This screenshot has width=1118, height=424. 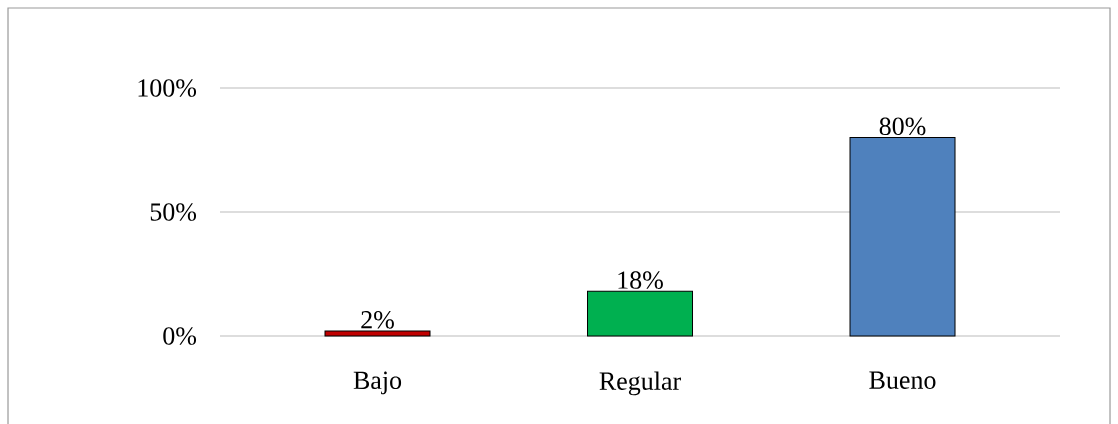 I want to click on x-tick-label: Bajo, so click(x=377, y=383).